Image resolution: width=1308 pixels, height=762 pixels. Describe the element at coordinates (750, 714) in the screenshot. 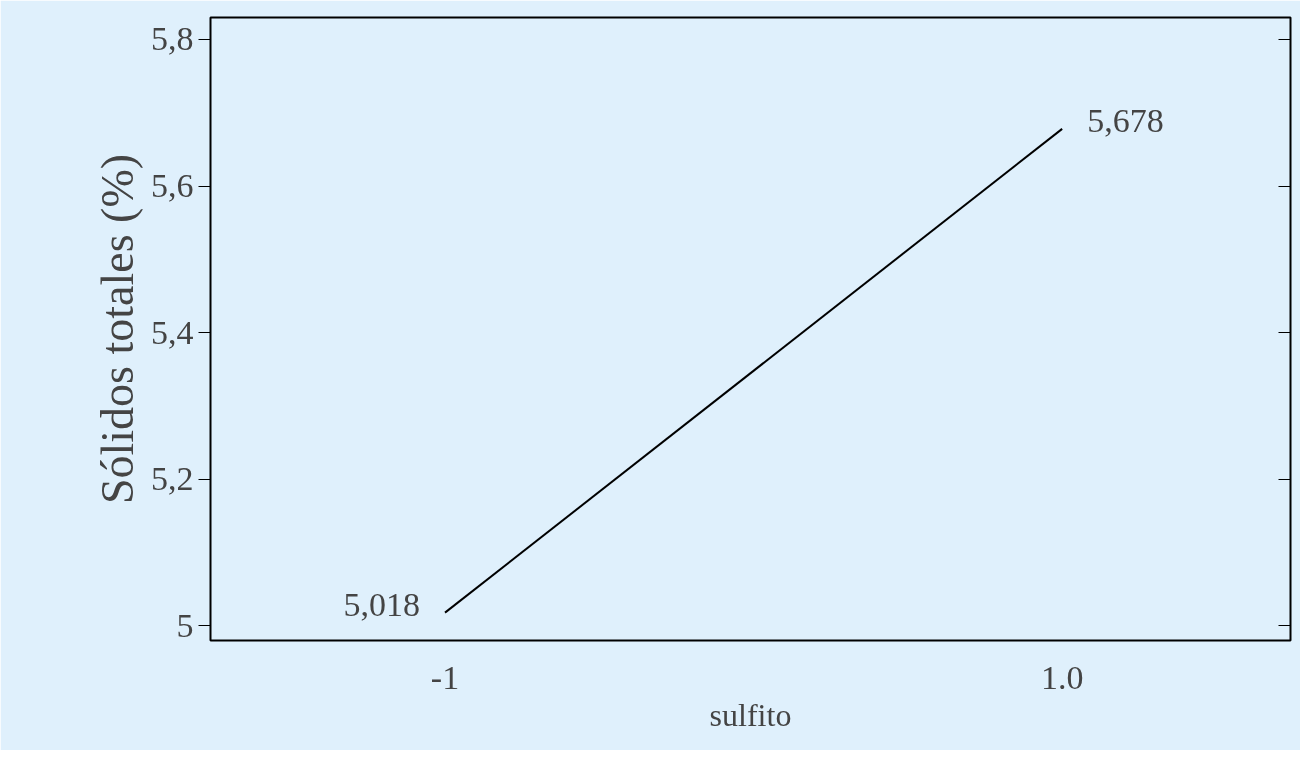

I see `x-axis-title: sulfito` at that location.